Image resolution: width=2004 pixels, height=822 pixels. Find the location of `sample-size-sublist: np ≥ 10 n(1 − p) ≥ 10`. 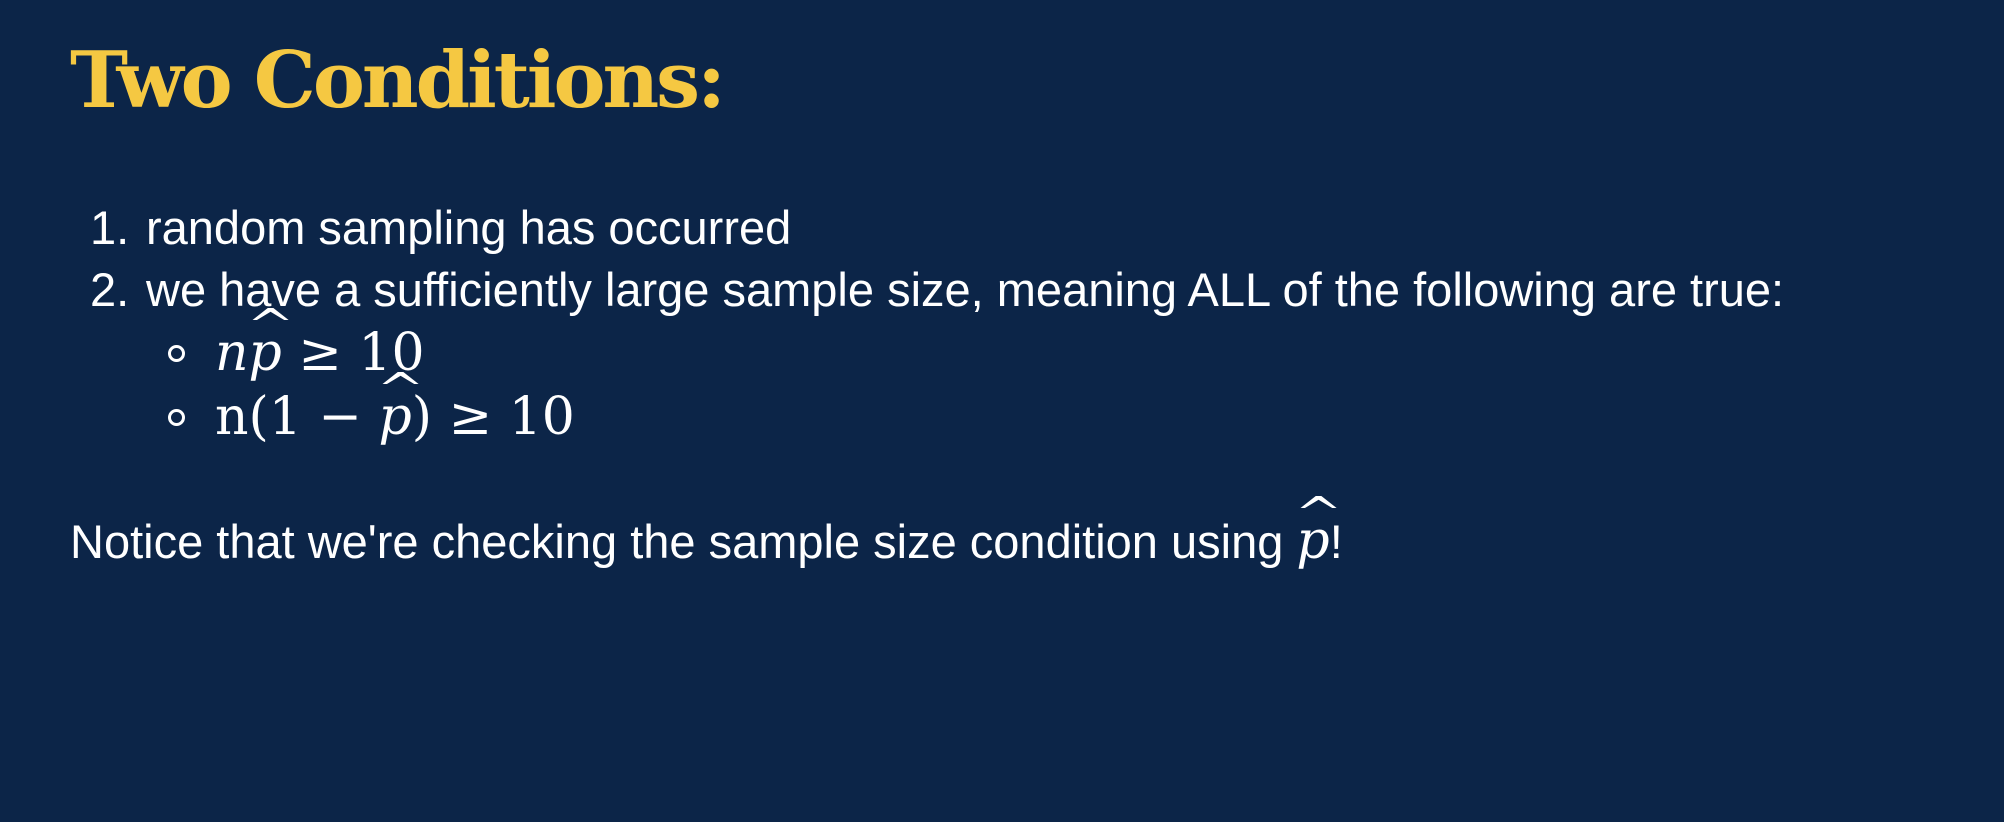

sample-size-sublist: np ≥ 10 n(1 − p) ≥ 10 is located at coordinates (937, 385).